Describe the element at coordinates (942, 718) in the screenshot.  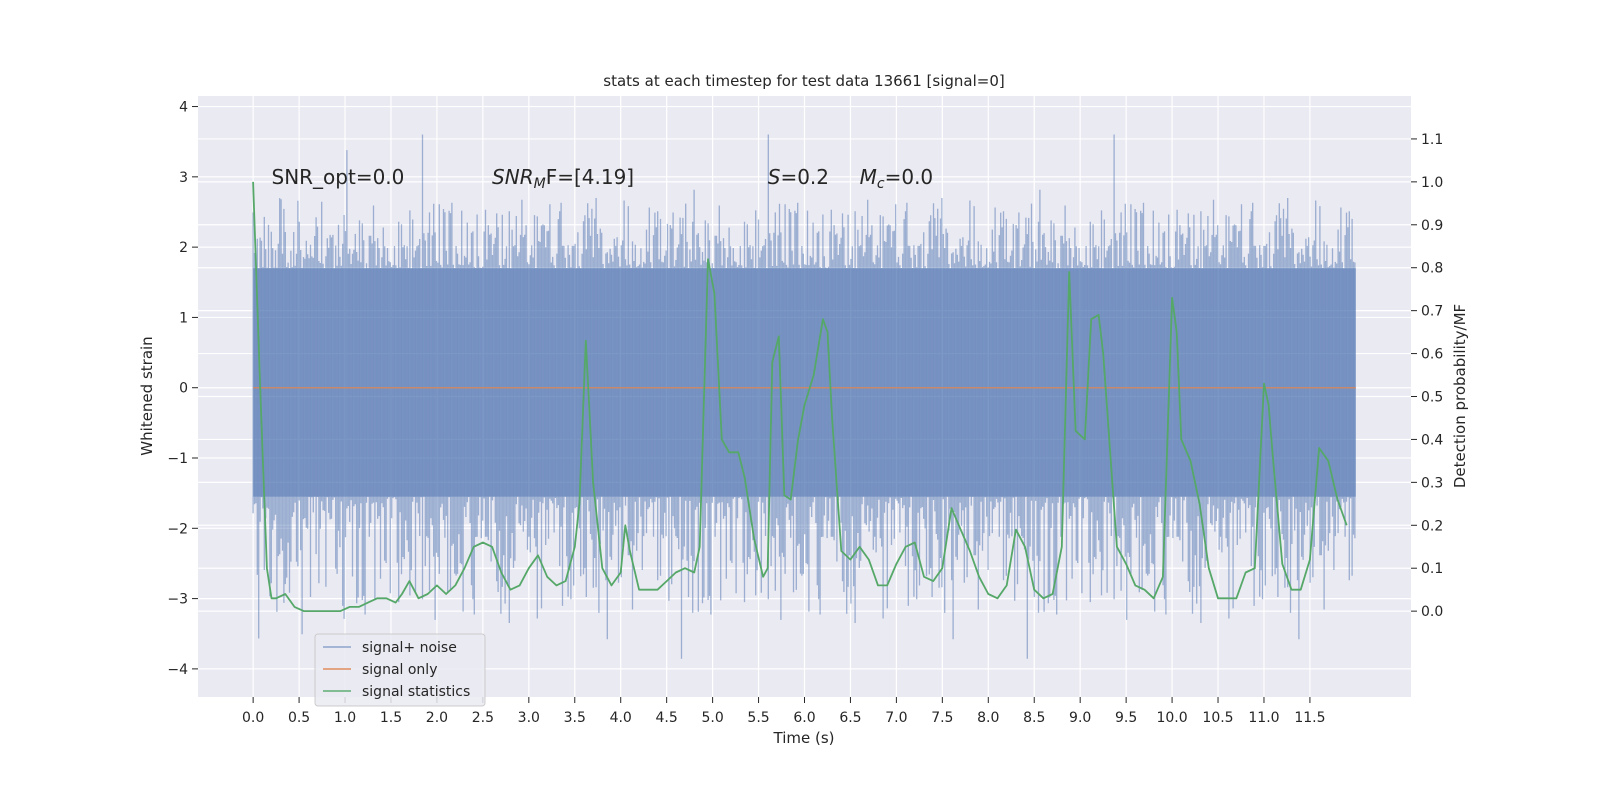
I see `x-tick-label: 7.5` at that location.